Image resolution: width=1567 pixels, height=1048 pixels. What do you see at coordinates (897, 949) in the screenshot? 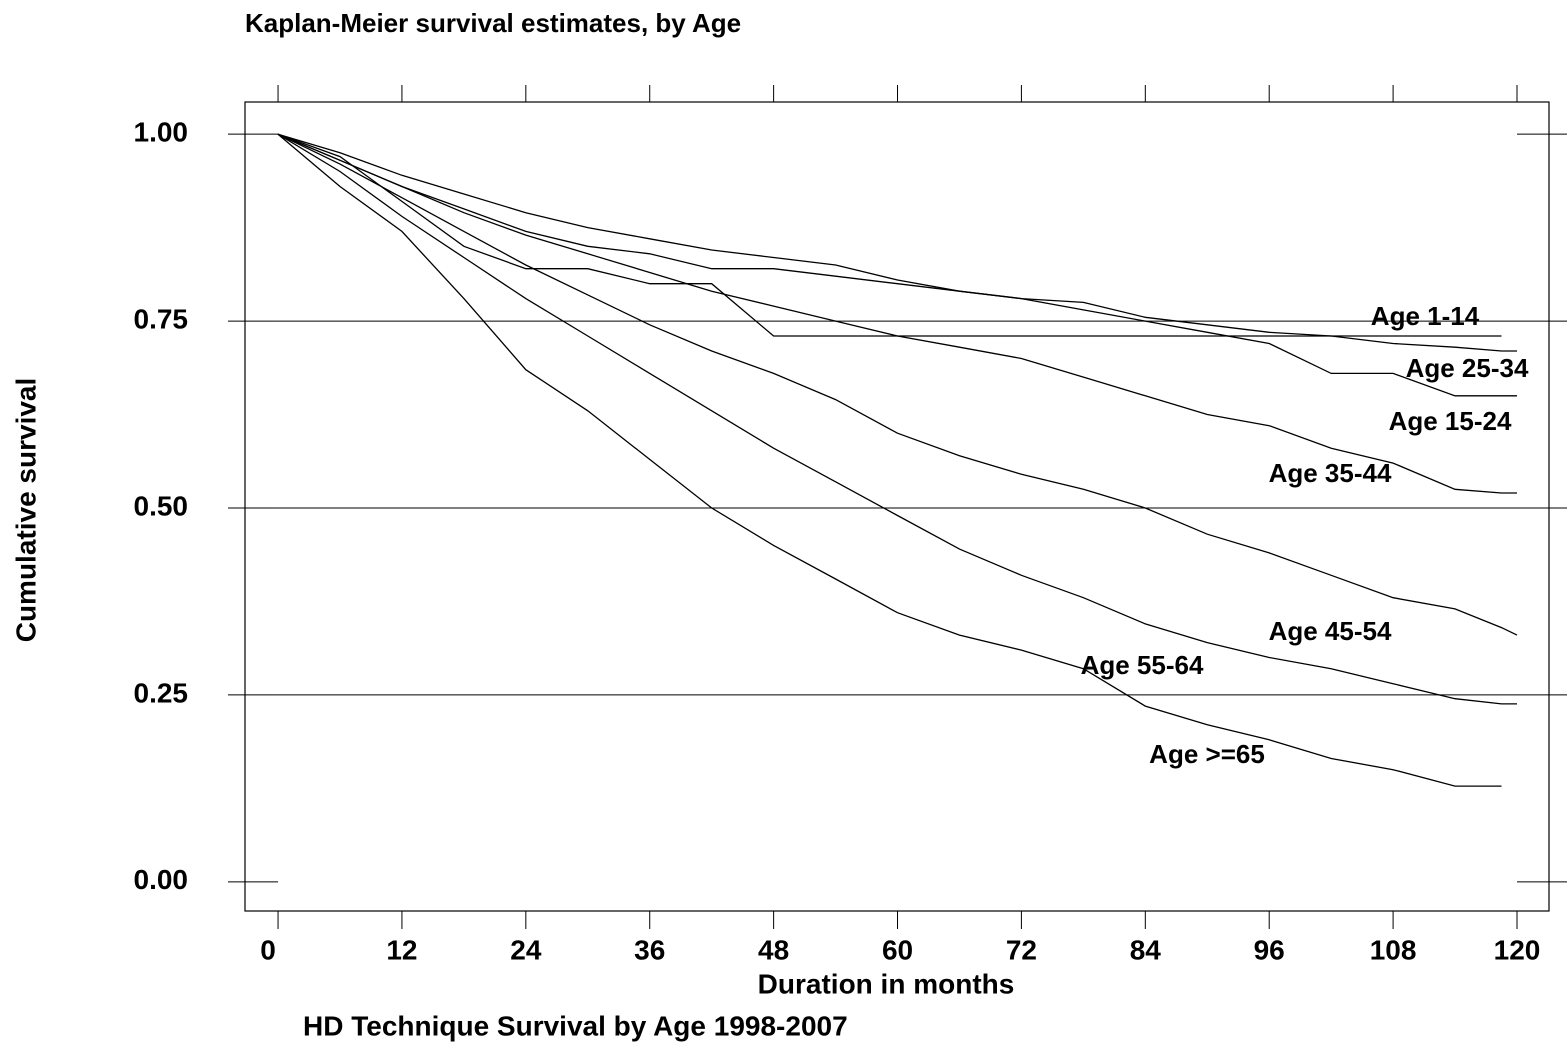
I see `x-tick-label: 60` at bounding box center [897, 949].